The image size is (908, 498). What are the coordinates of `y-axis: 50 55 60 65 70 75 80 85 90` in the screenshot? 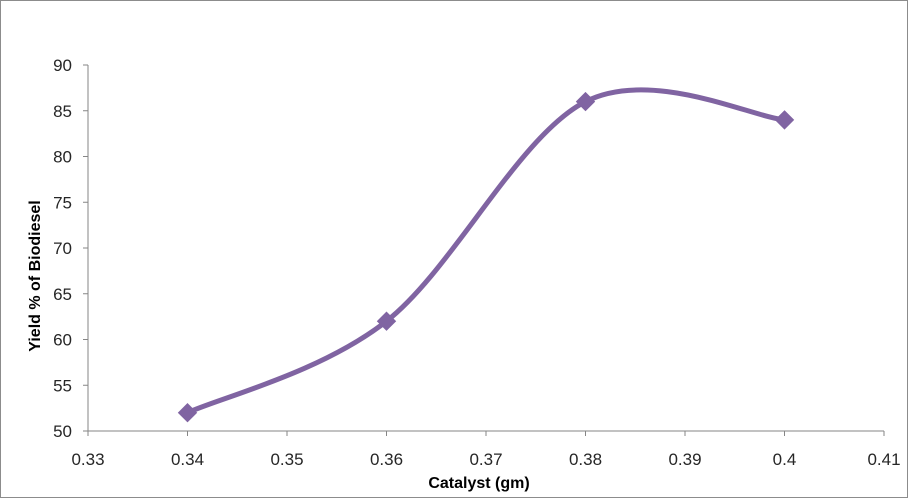 It's located at (71, 248).